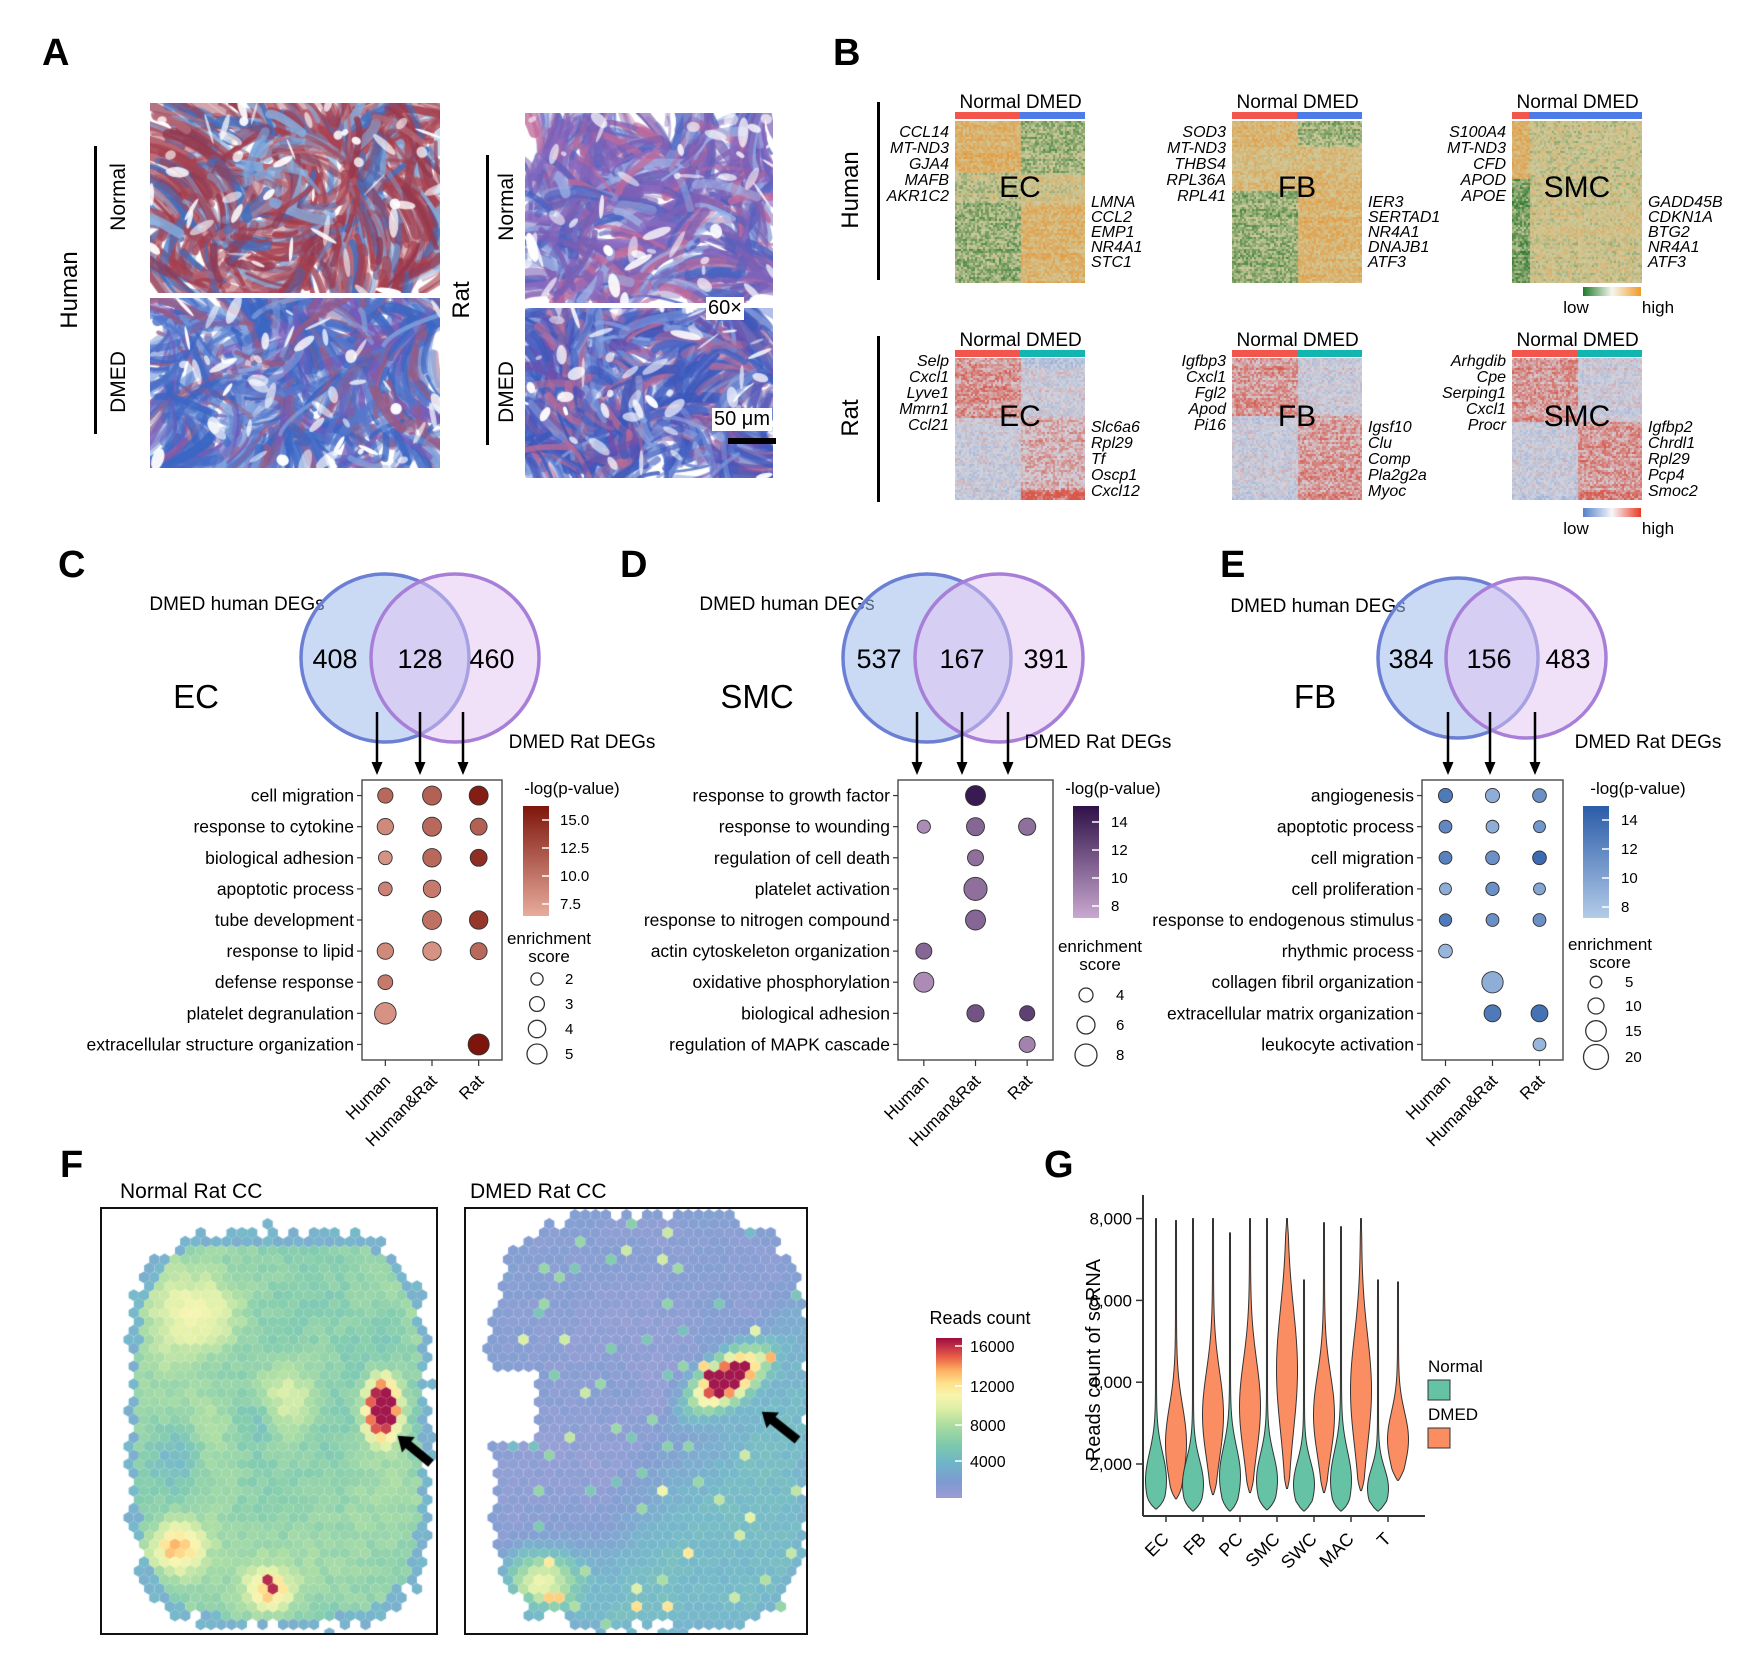  Describe the element at coordinates (779, 1044) in the screenshot. I see `dotplot-term-label: regulation of MAPK cascade` at that location.